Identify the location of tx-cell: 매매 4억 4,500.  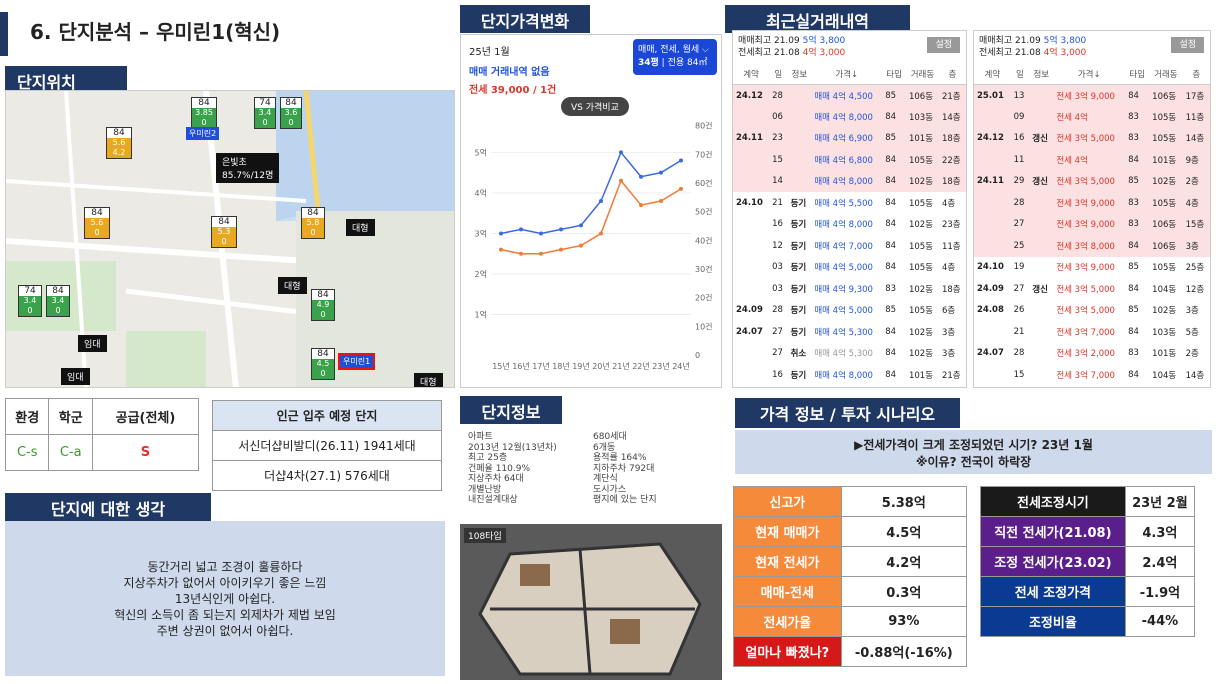
(843, 96).